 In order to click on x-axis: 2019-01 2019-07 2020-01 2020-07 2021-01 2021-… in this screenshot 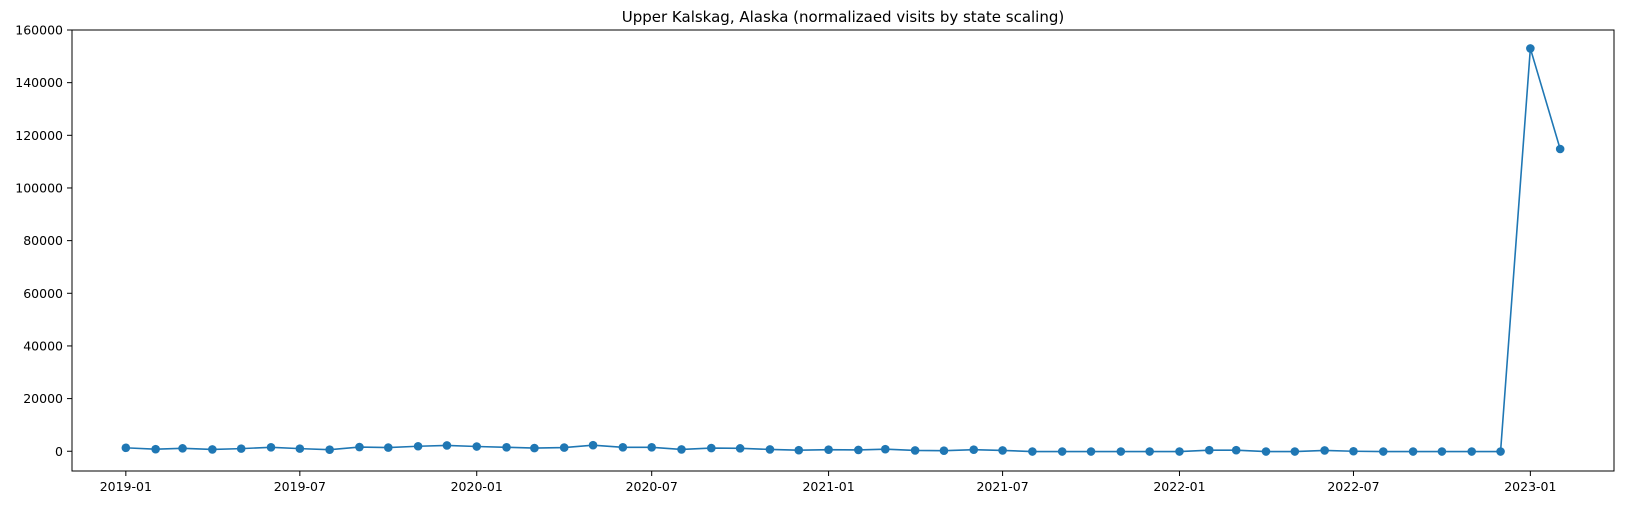, I will do `click(828, 482)`.